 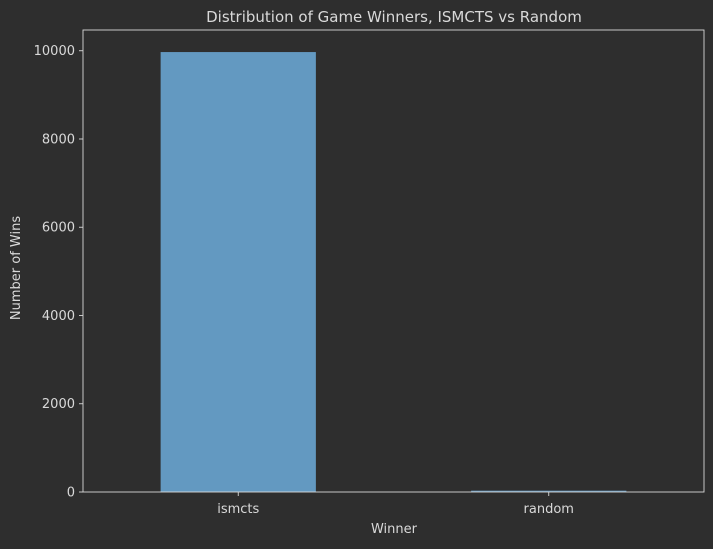 What do you see at coordinates (58, 272) in the screenshot?
I see `y-axis-ticks: 0 2000 4000 6000 8000 10000` at bounding box center [58, 272].